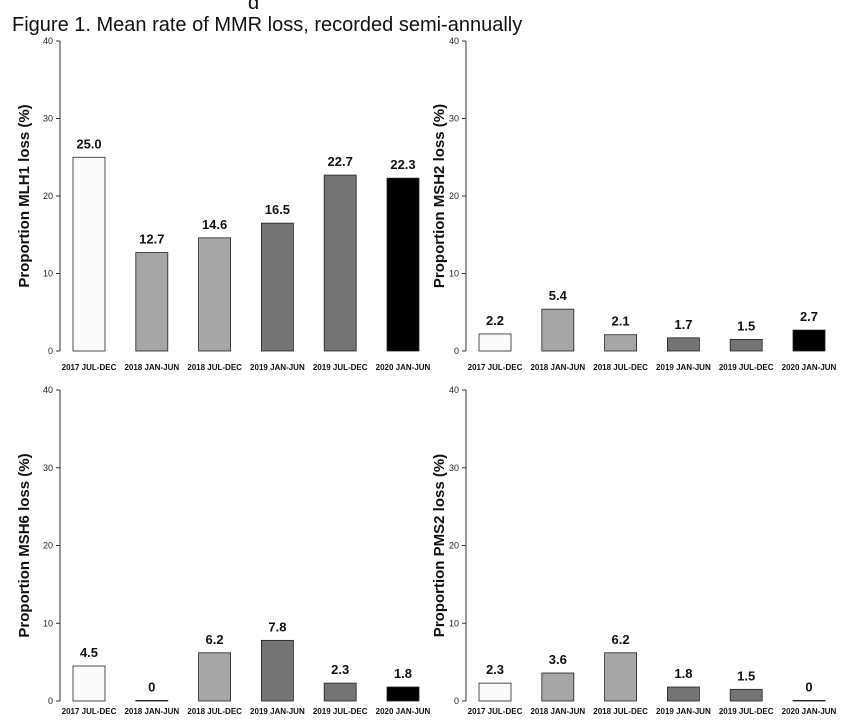 The width and height of the screenshot is (845, 725). I want to click on y-axis-title: Proportion MLH1 loss (%), so click(24, 195).